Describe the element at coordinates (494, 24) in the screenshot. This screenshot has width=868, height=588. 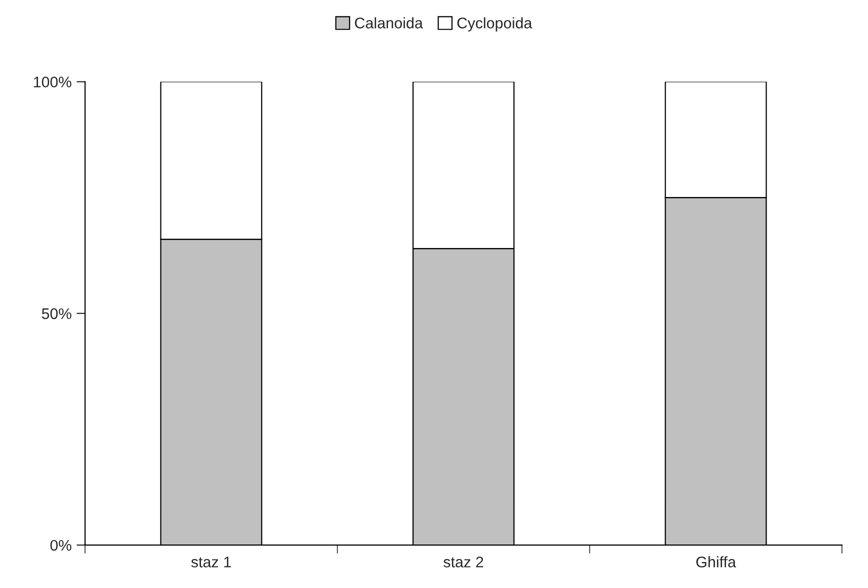
I see `legend-label: Cyclopoida` at that location.